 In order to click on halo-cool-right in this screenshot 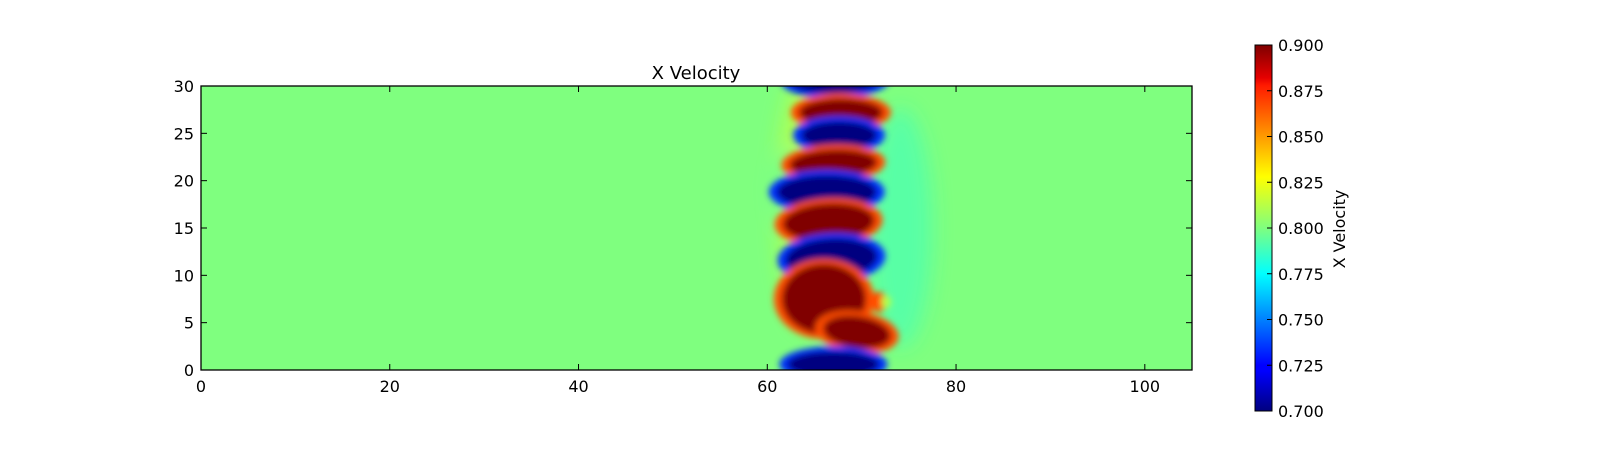, I will do `click(900, 228)`.